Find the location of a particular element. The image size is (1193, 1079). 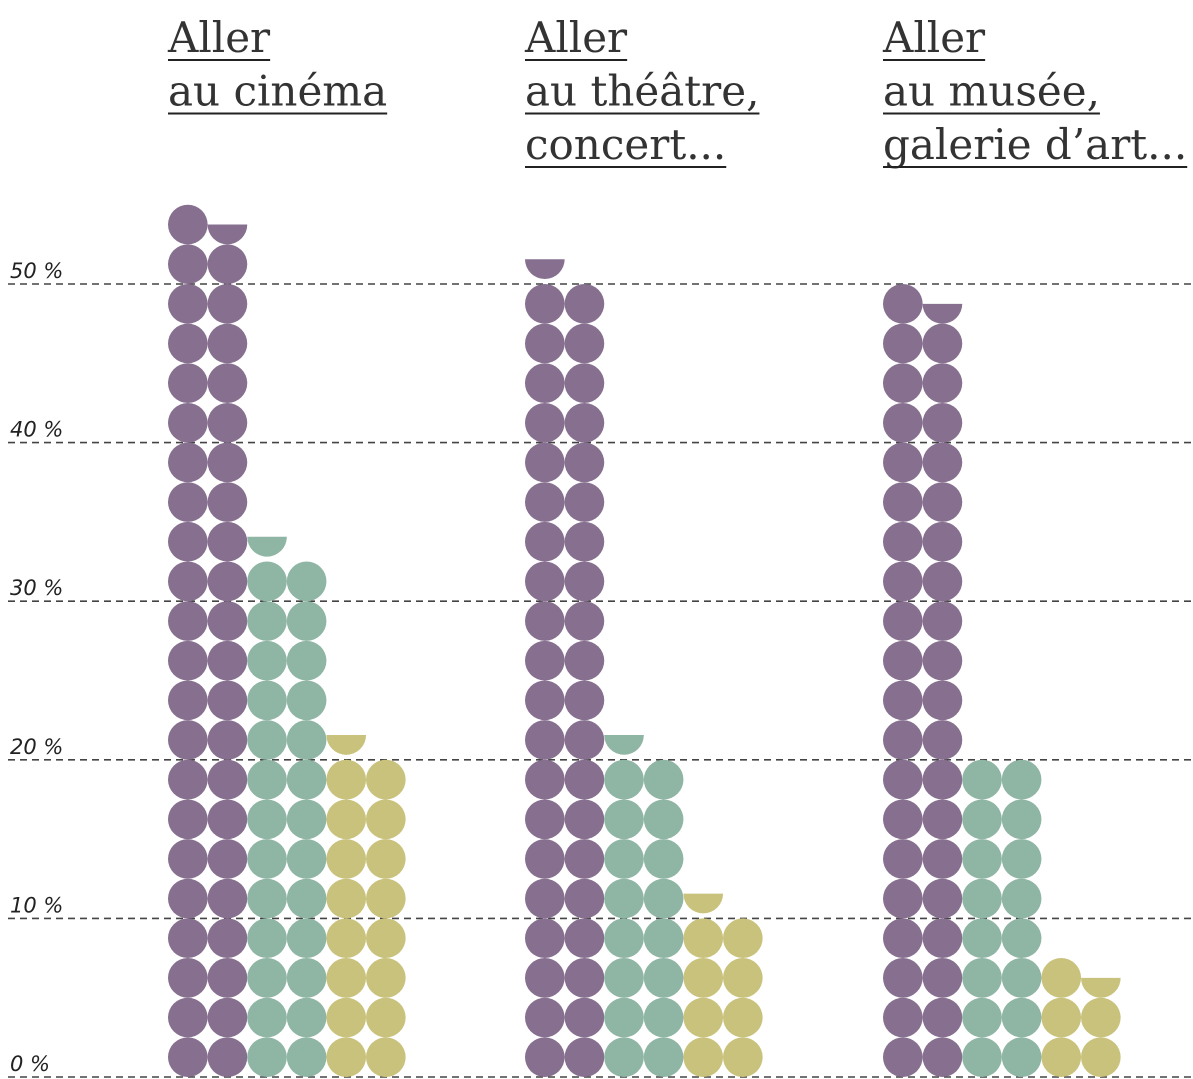

y-tick-label: 0 % is located at coordinates (30, 1064).